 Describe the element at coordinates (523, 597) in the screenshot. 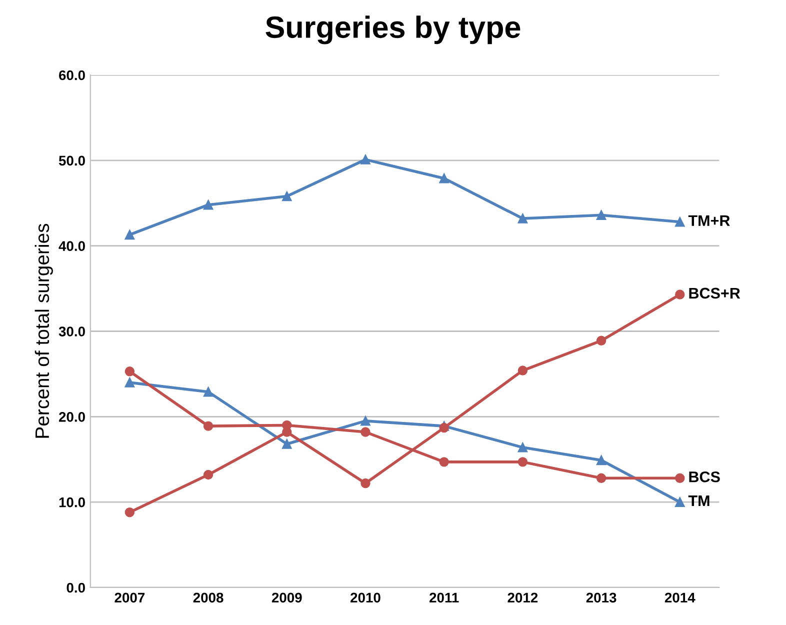

I see `x-tick-label: 2012` at that location.